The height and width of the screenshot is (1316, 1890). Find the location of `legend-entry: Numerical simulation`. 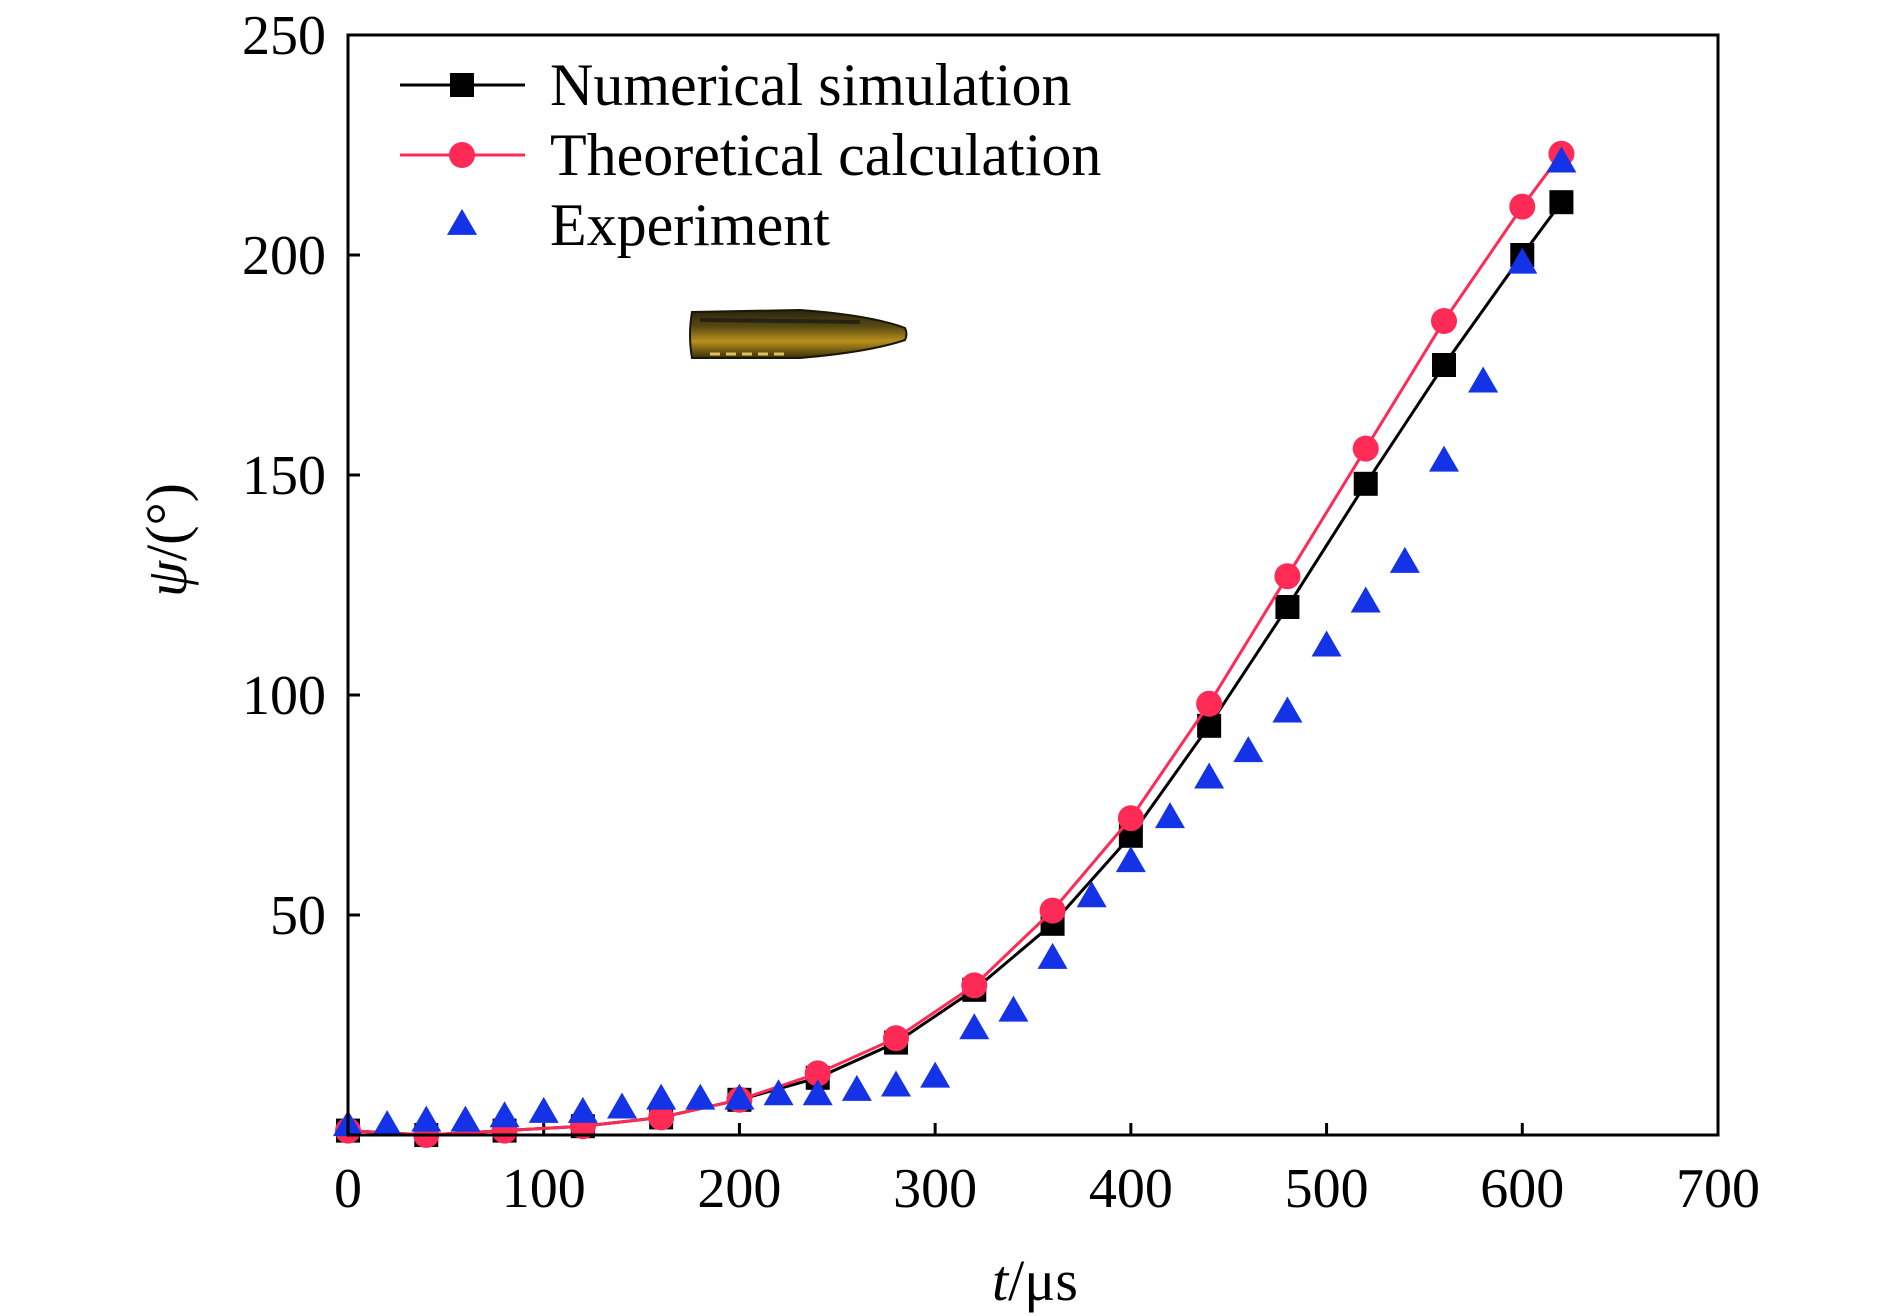

legend-entry: Numerical simulation is located at coordinates (736, 85).